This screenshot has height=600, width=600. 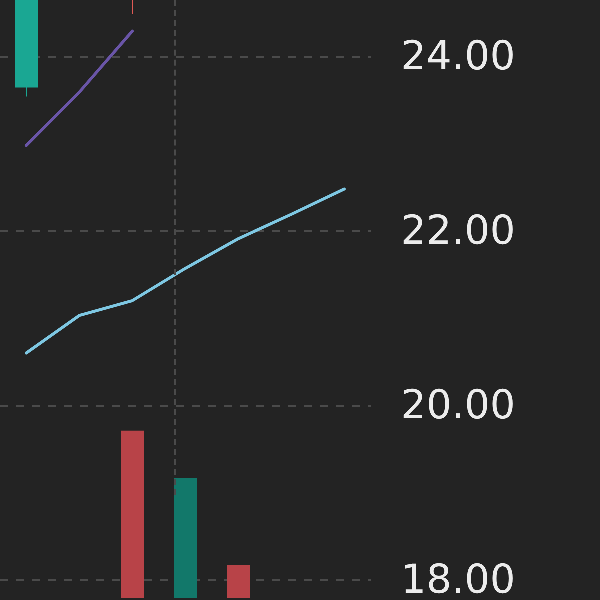 I want to click on y-tick-label: 20.00, so click(x=458, y=405).